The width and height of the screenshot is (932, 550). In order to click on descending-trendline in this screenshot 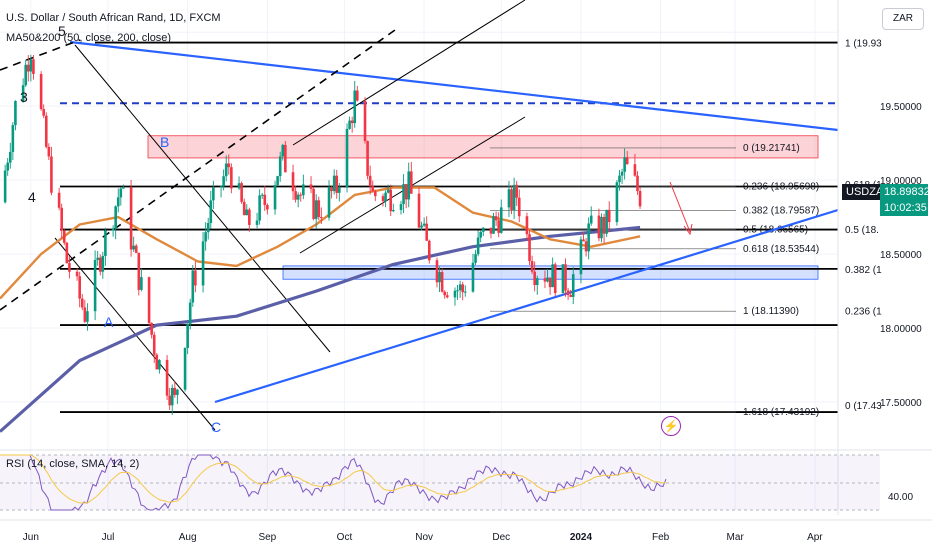, I will do `click(454, 86)`.